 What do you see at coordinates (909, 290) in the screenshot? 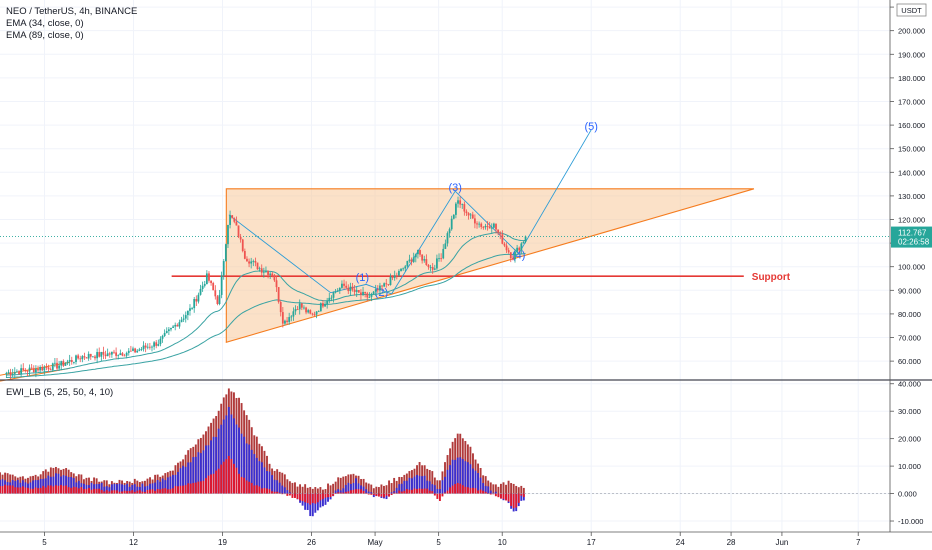
I see `price-tick-label: 90.000` at bounding box center [909, 290].